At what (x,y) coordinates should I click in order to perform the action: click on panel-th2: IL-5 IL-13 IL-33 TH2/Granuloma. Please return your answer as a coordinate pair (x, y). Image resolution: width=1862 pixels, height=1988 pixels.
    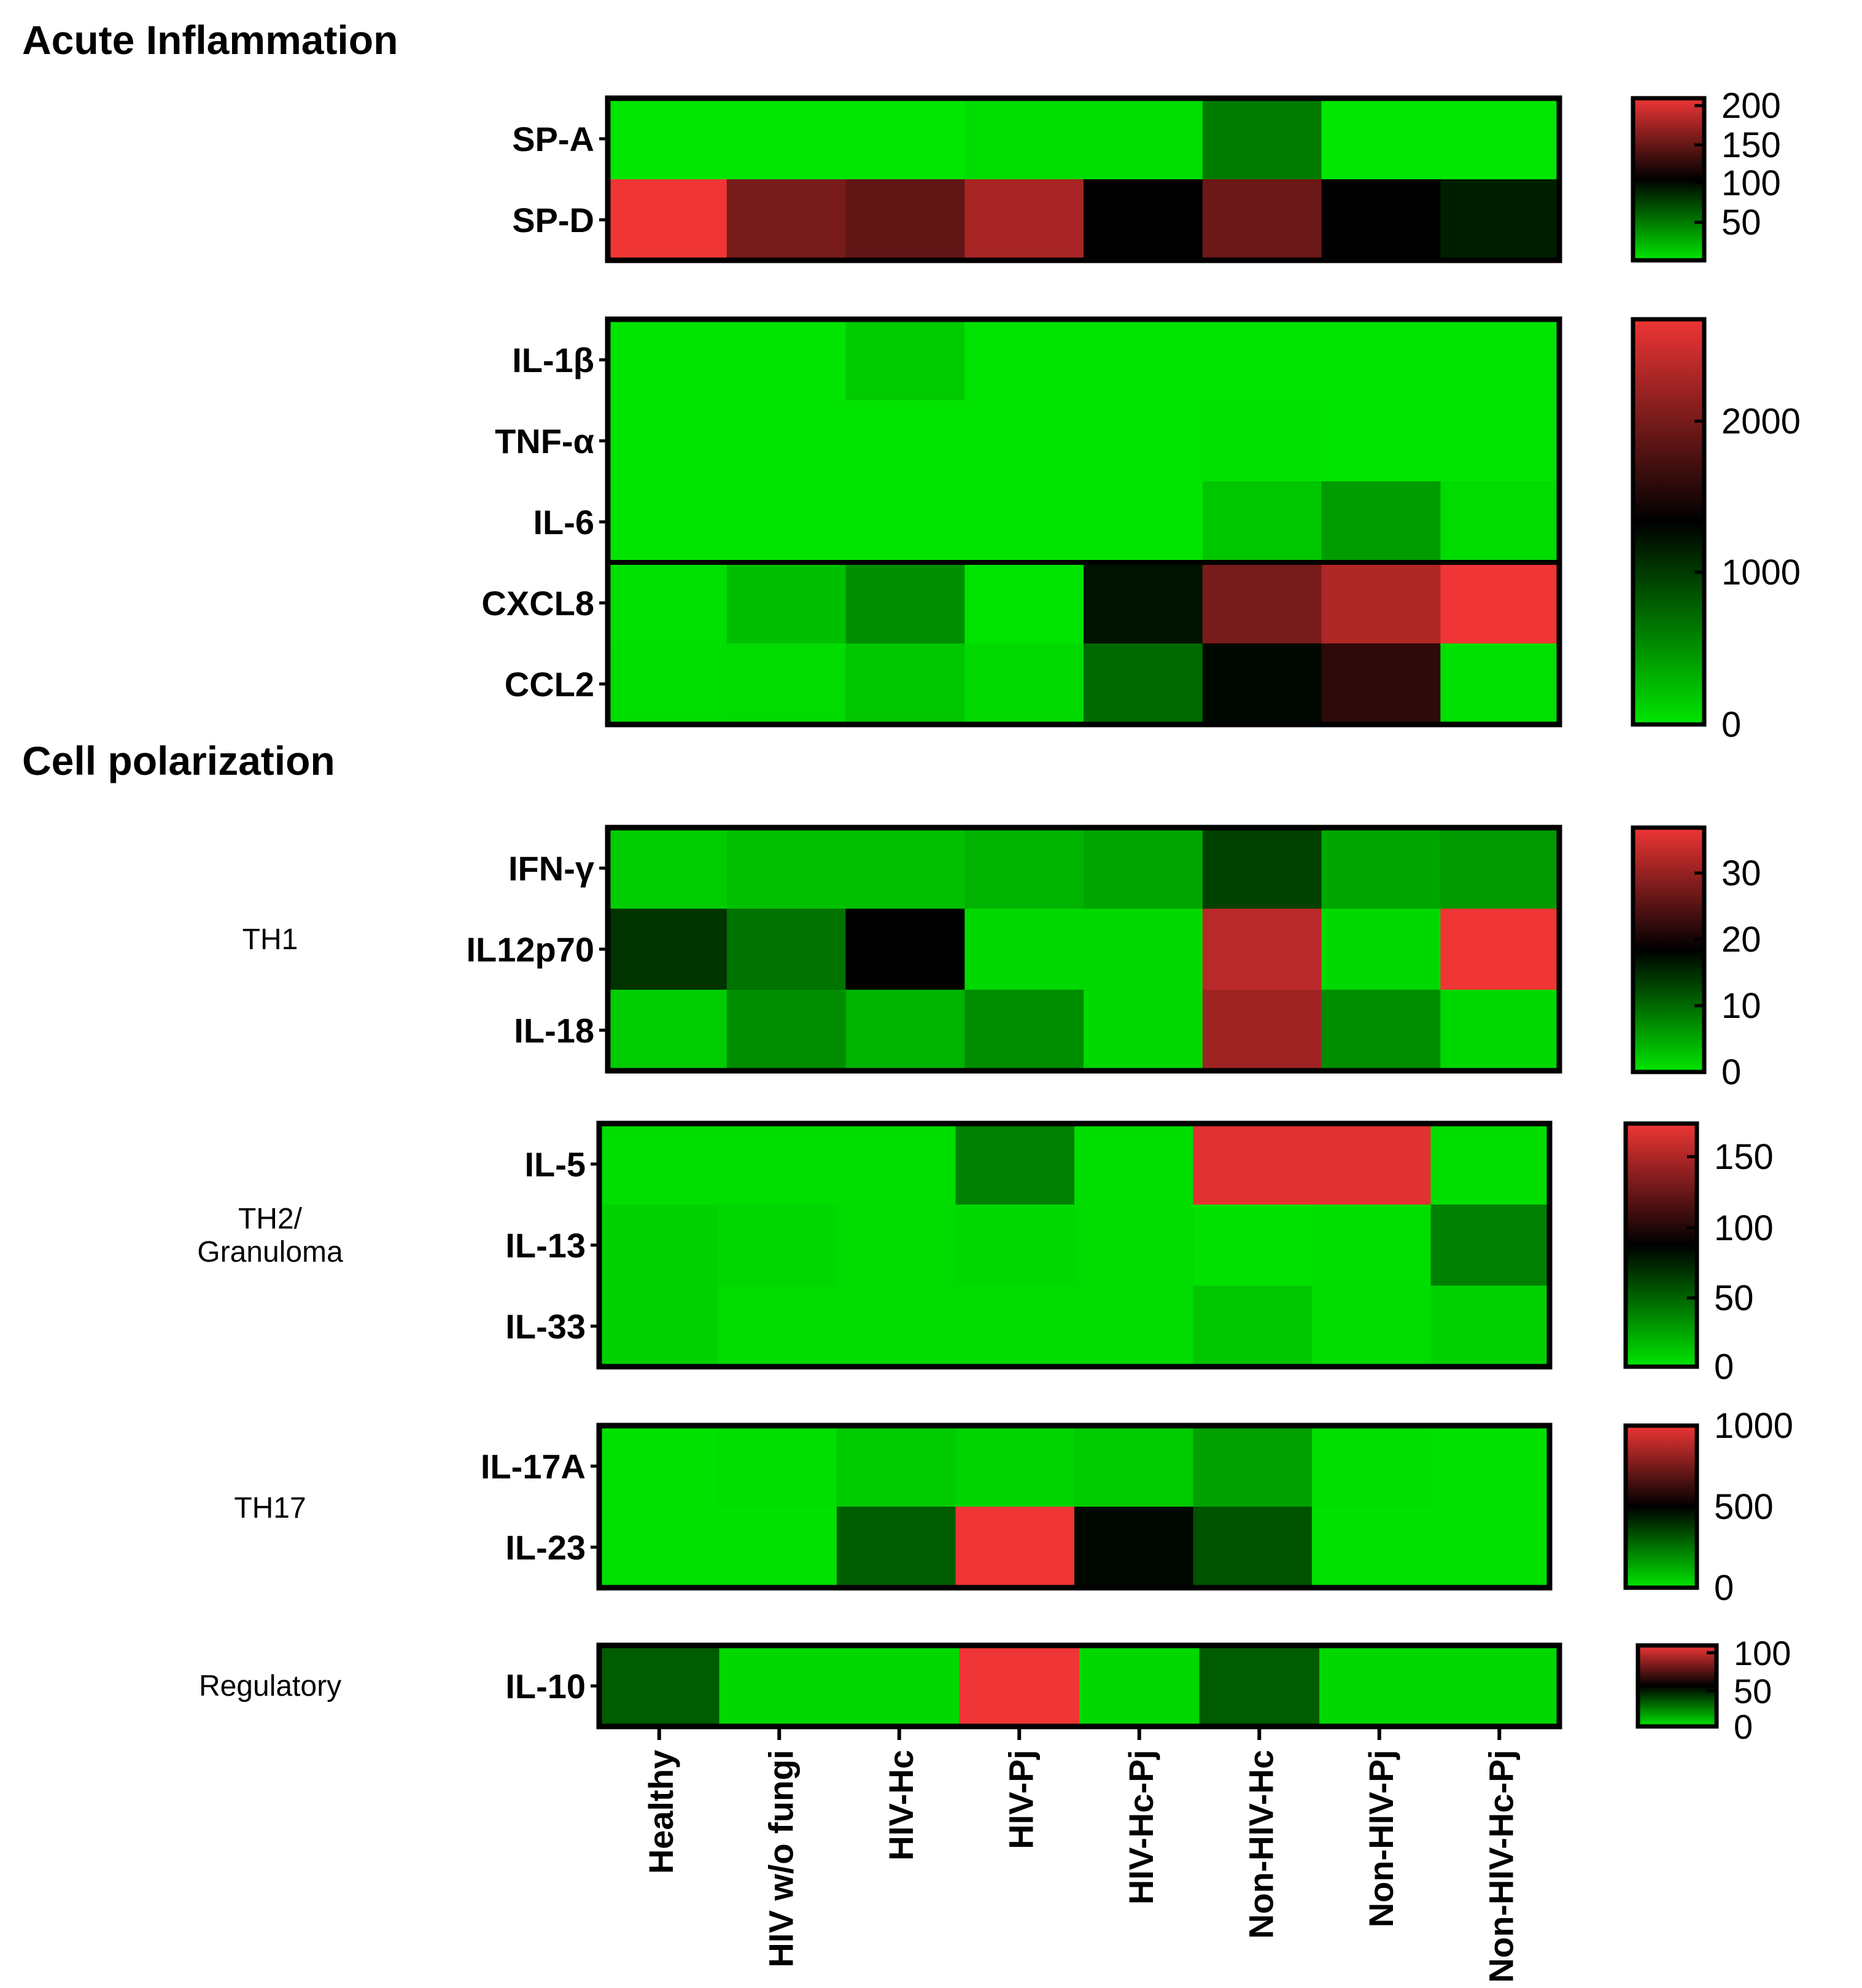
    Looking at the image, I should click on (875, 1245).